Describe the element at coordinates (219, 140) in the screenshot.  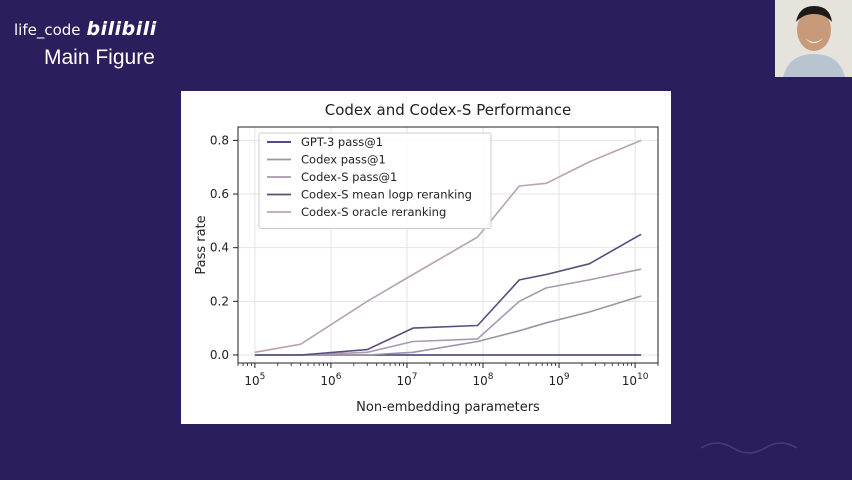
I see `y-tick-label: 0.8` at that location.